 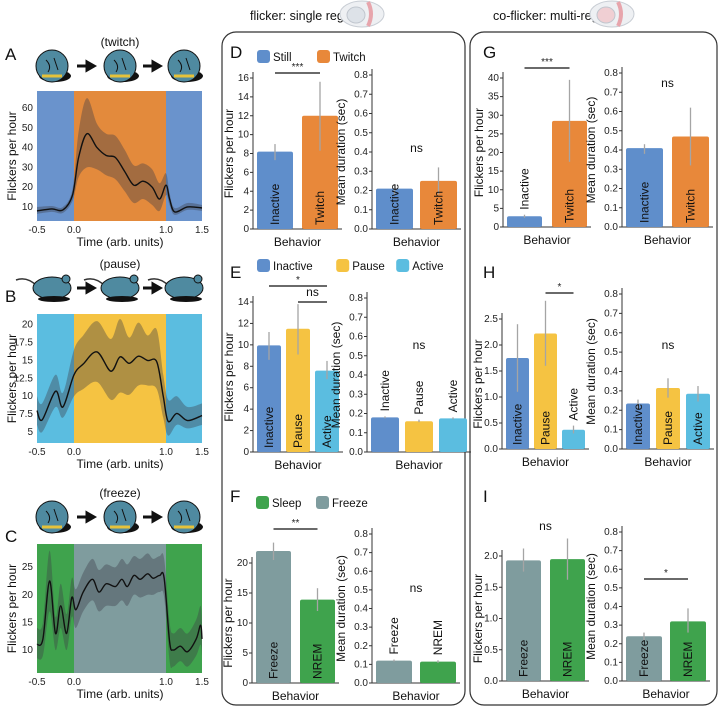 I want to click on y-tick-label: 2, so click(x=246, y=431).